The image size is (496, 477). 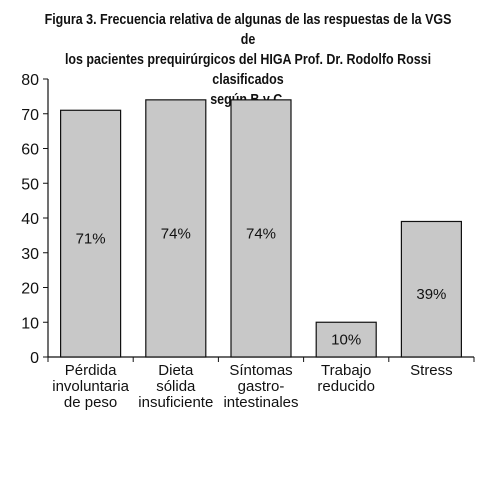 What do you see at coordinates (34, 358) in the screenshot?
I see `y-tick-label: 0` at bounding box center [34, 358].